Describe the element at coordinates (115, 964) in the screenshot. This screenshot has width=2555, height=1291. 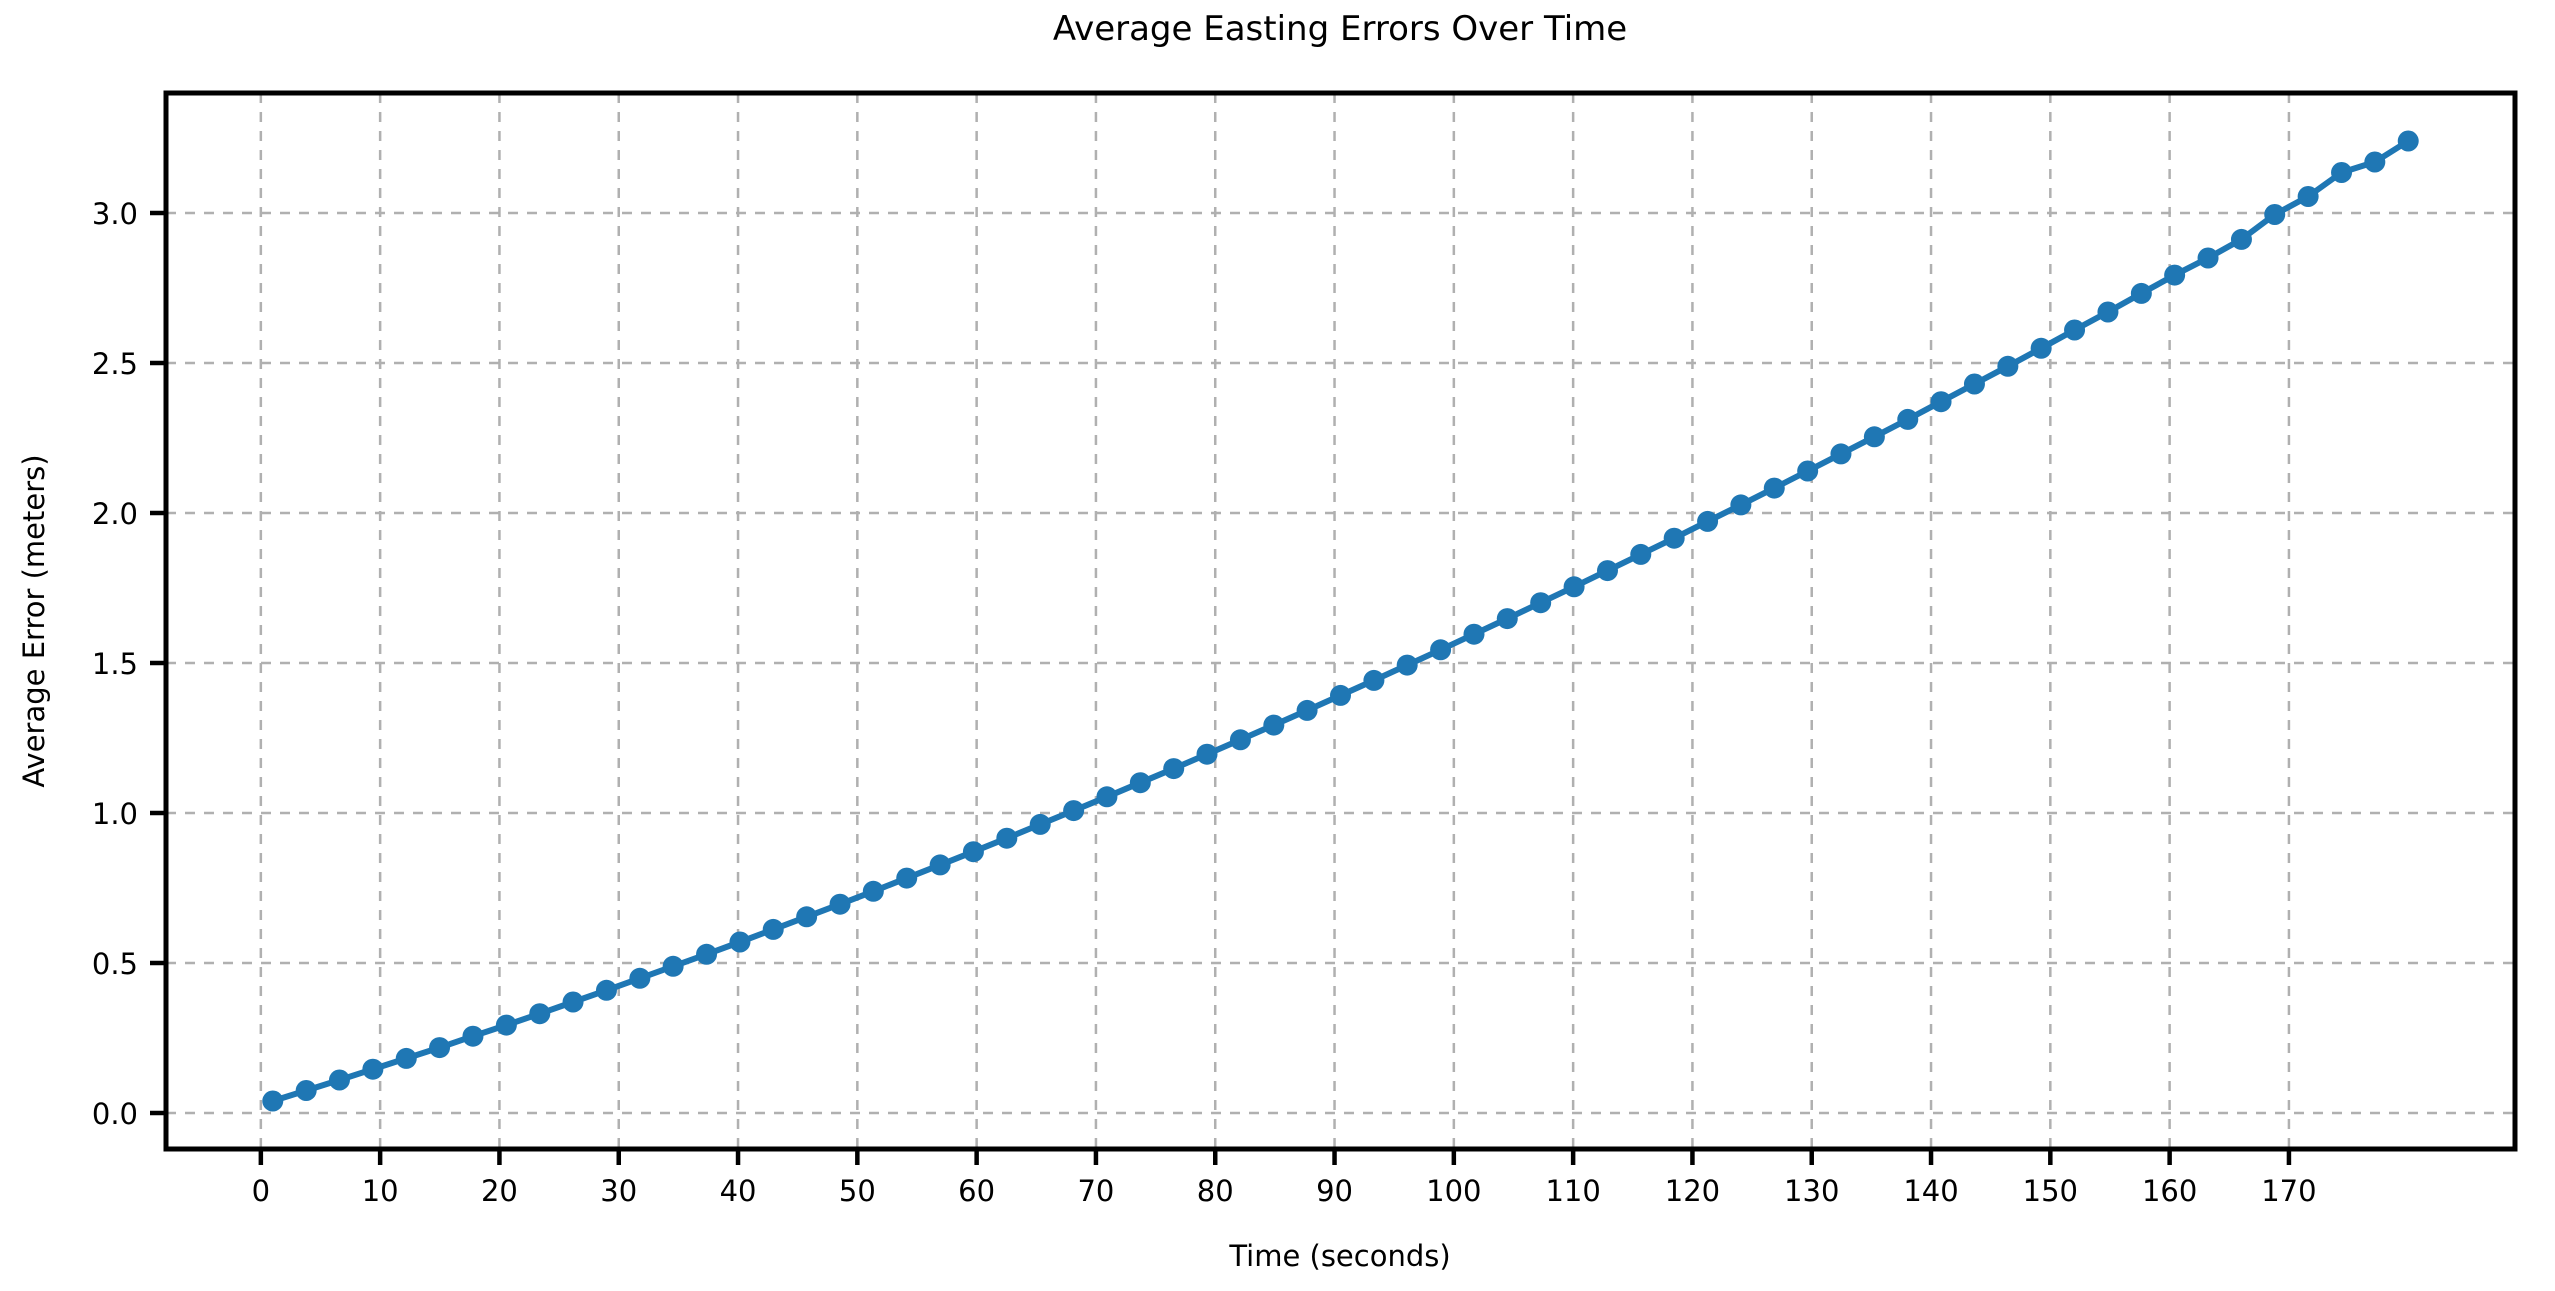
I see `y-tick-label: 0.5` at that location.